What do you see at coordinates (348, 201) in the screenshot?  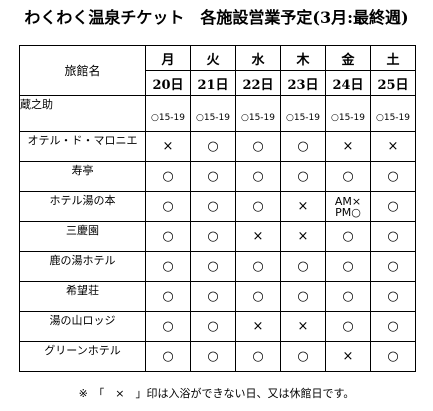 I see `status-am: AM×` at bounding box center [348, 201].